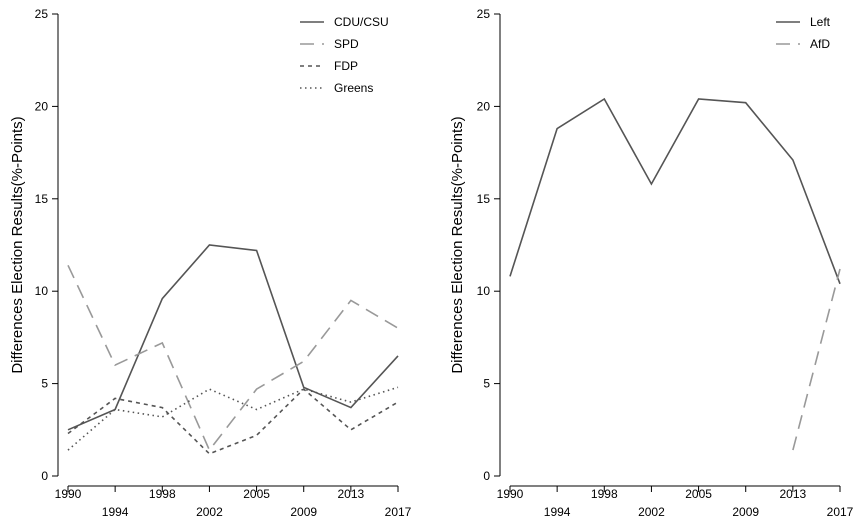 This screenshot has width=856, height=524. Describe the element at coordinates (233, 418) in the screenshot. I see `series-line-greens` at that location.